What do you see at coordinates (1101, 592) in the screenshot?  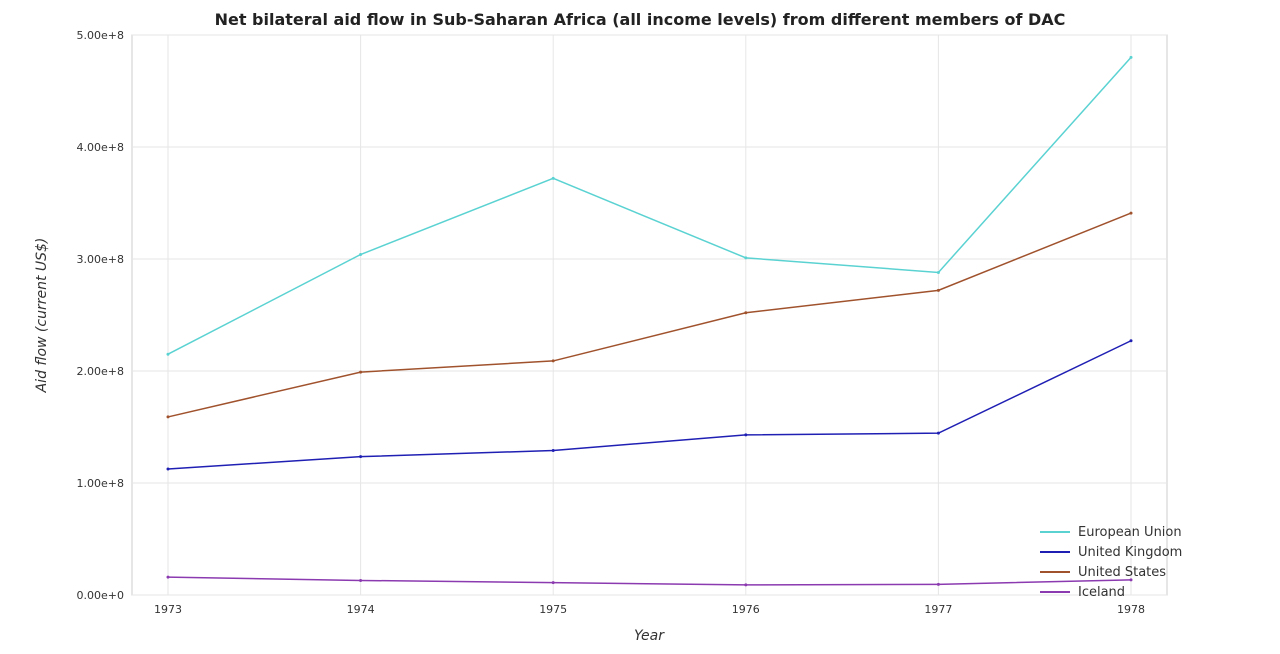 I see `legend-label: Iceland` at bounding box center [1101, 592].